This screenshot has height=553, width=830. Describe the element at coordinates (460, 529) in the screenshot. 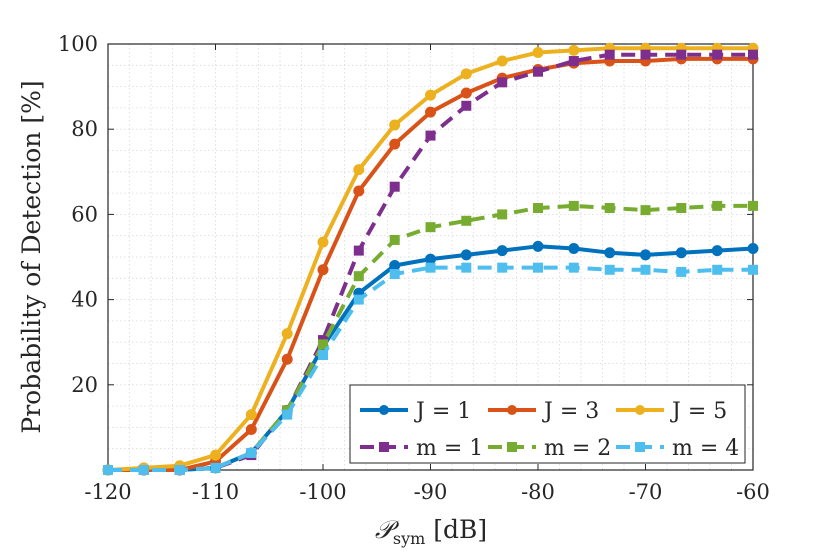

I see `x-axis-unit: [dB]` at that location.